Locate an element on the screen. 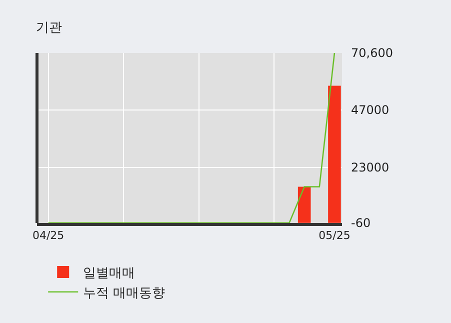  y-tick-label: 23000 is located at coordinates (370, 167).